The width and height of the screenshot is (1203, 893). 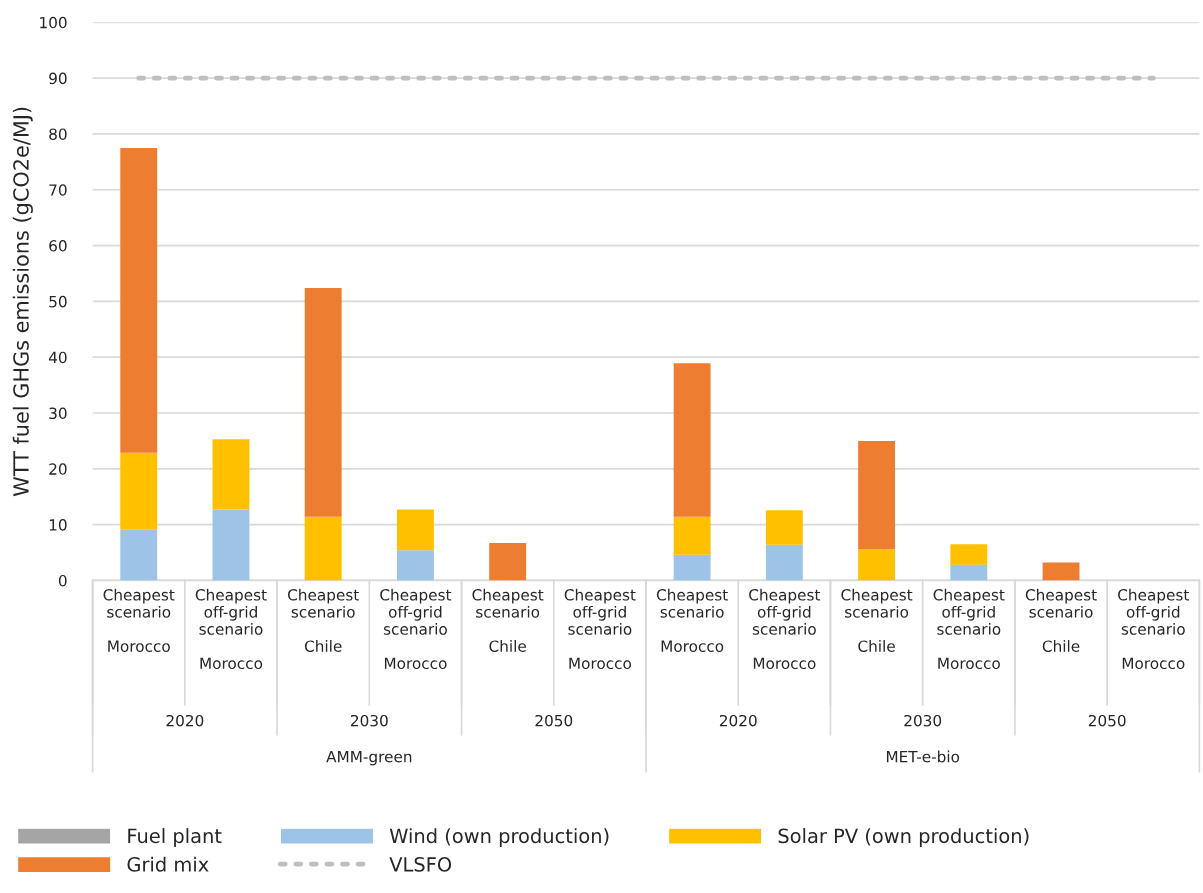 I want to click on y-tick-label: 20, so click(x=58, y=469).